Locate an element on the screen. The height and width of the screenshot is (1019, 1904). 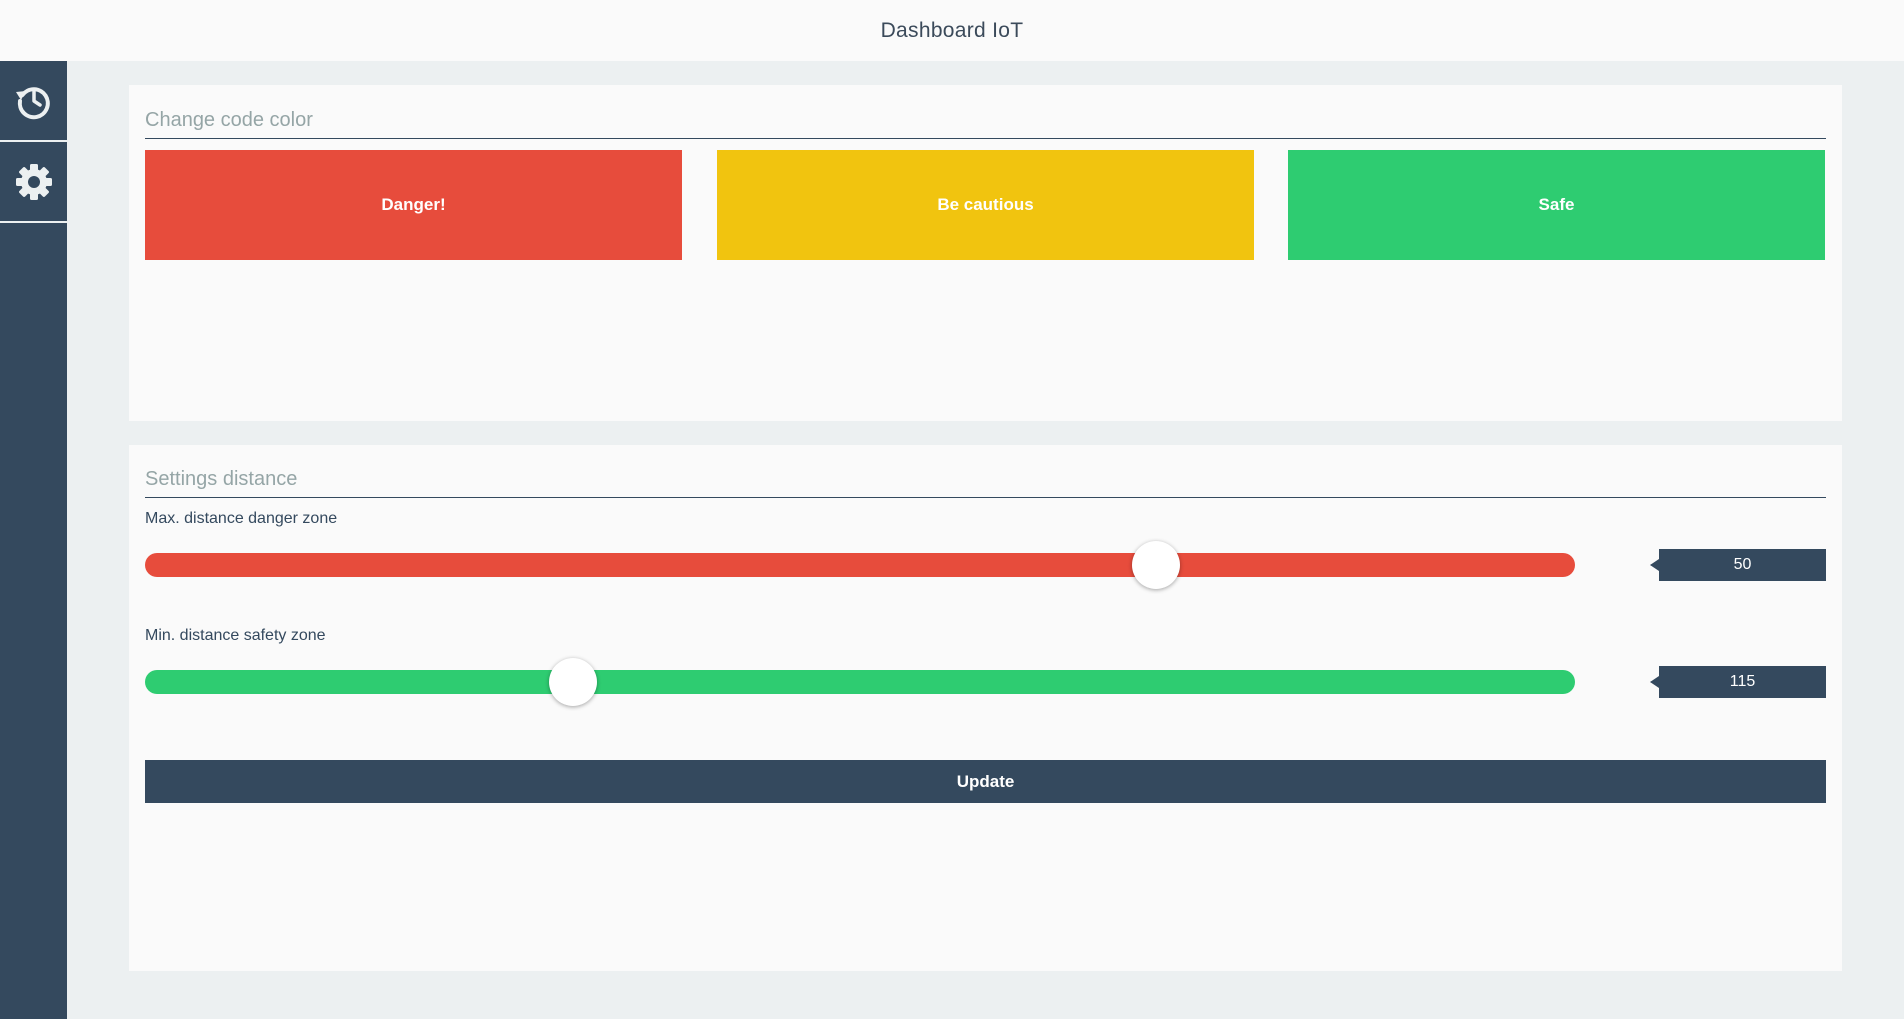
danger-zone-slider is located at coordinates (860, 565).